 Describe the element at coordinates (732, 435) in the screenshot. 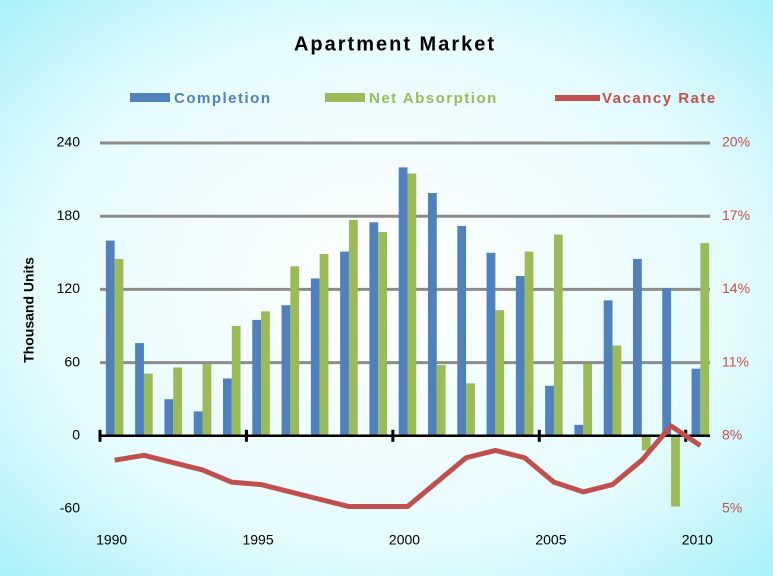

I see `y2-tick-label: 8%` at that location.